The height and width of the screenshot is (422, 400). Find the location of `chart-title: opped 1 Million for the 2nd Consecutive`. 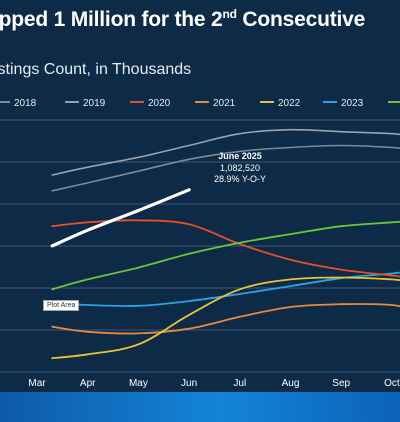

chart-title: opped 1 Million for the 2nd Consecutive is located at coordinates (200, 20).